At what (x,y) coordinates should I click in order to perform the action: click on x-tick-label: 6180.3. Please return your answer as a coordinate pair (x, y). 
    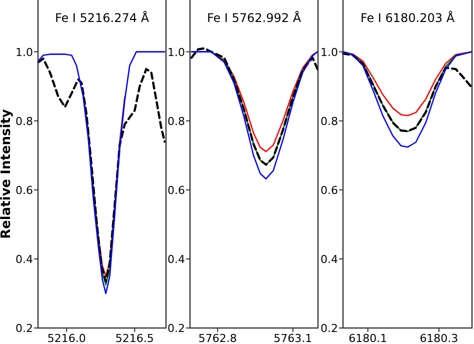
    Looking at the image, I should click on (439, 338).